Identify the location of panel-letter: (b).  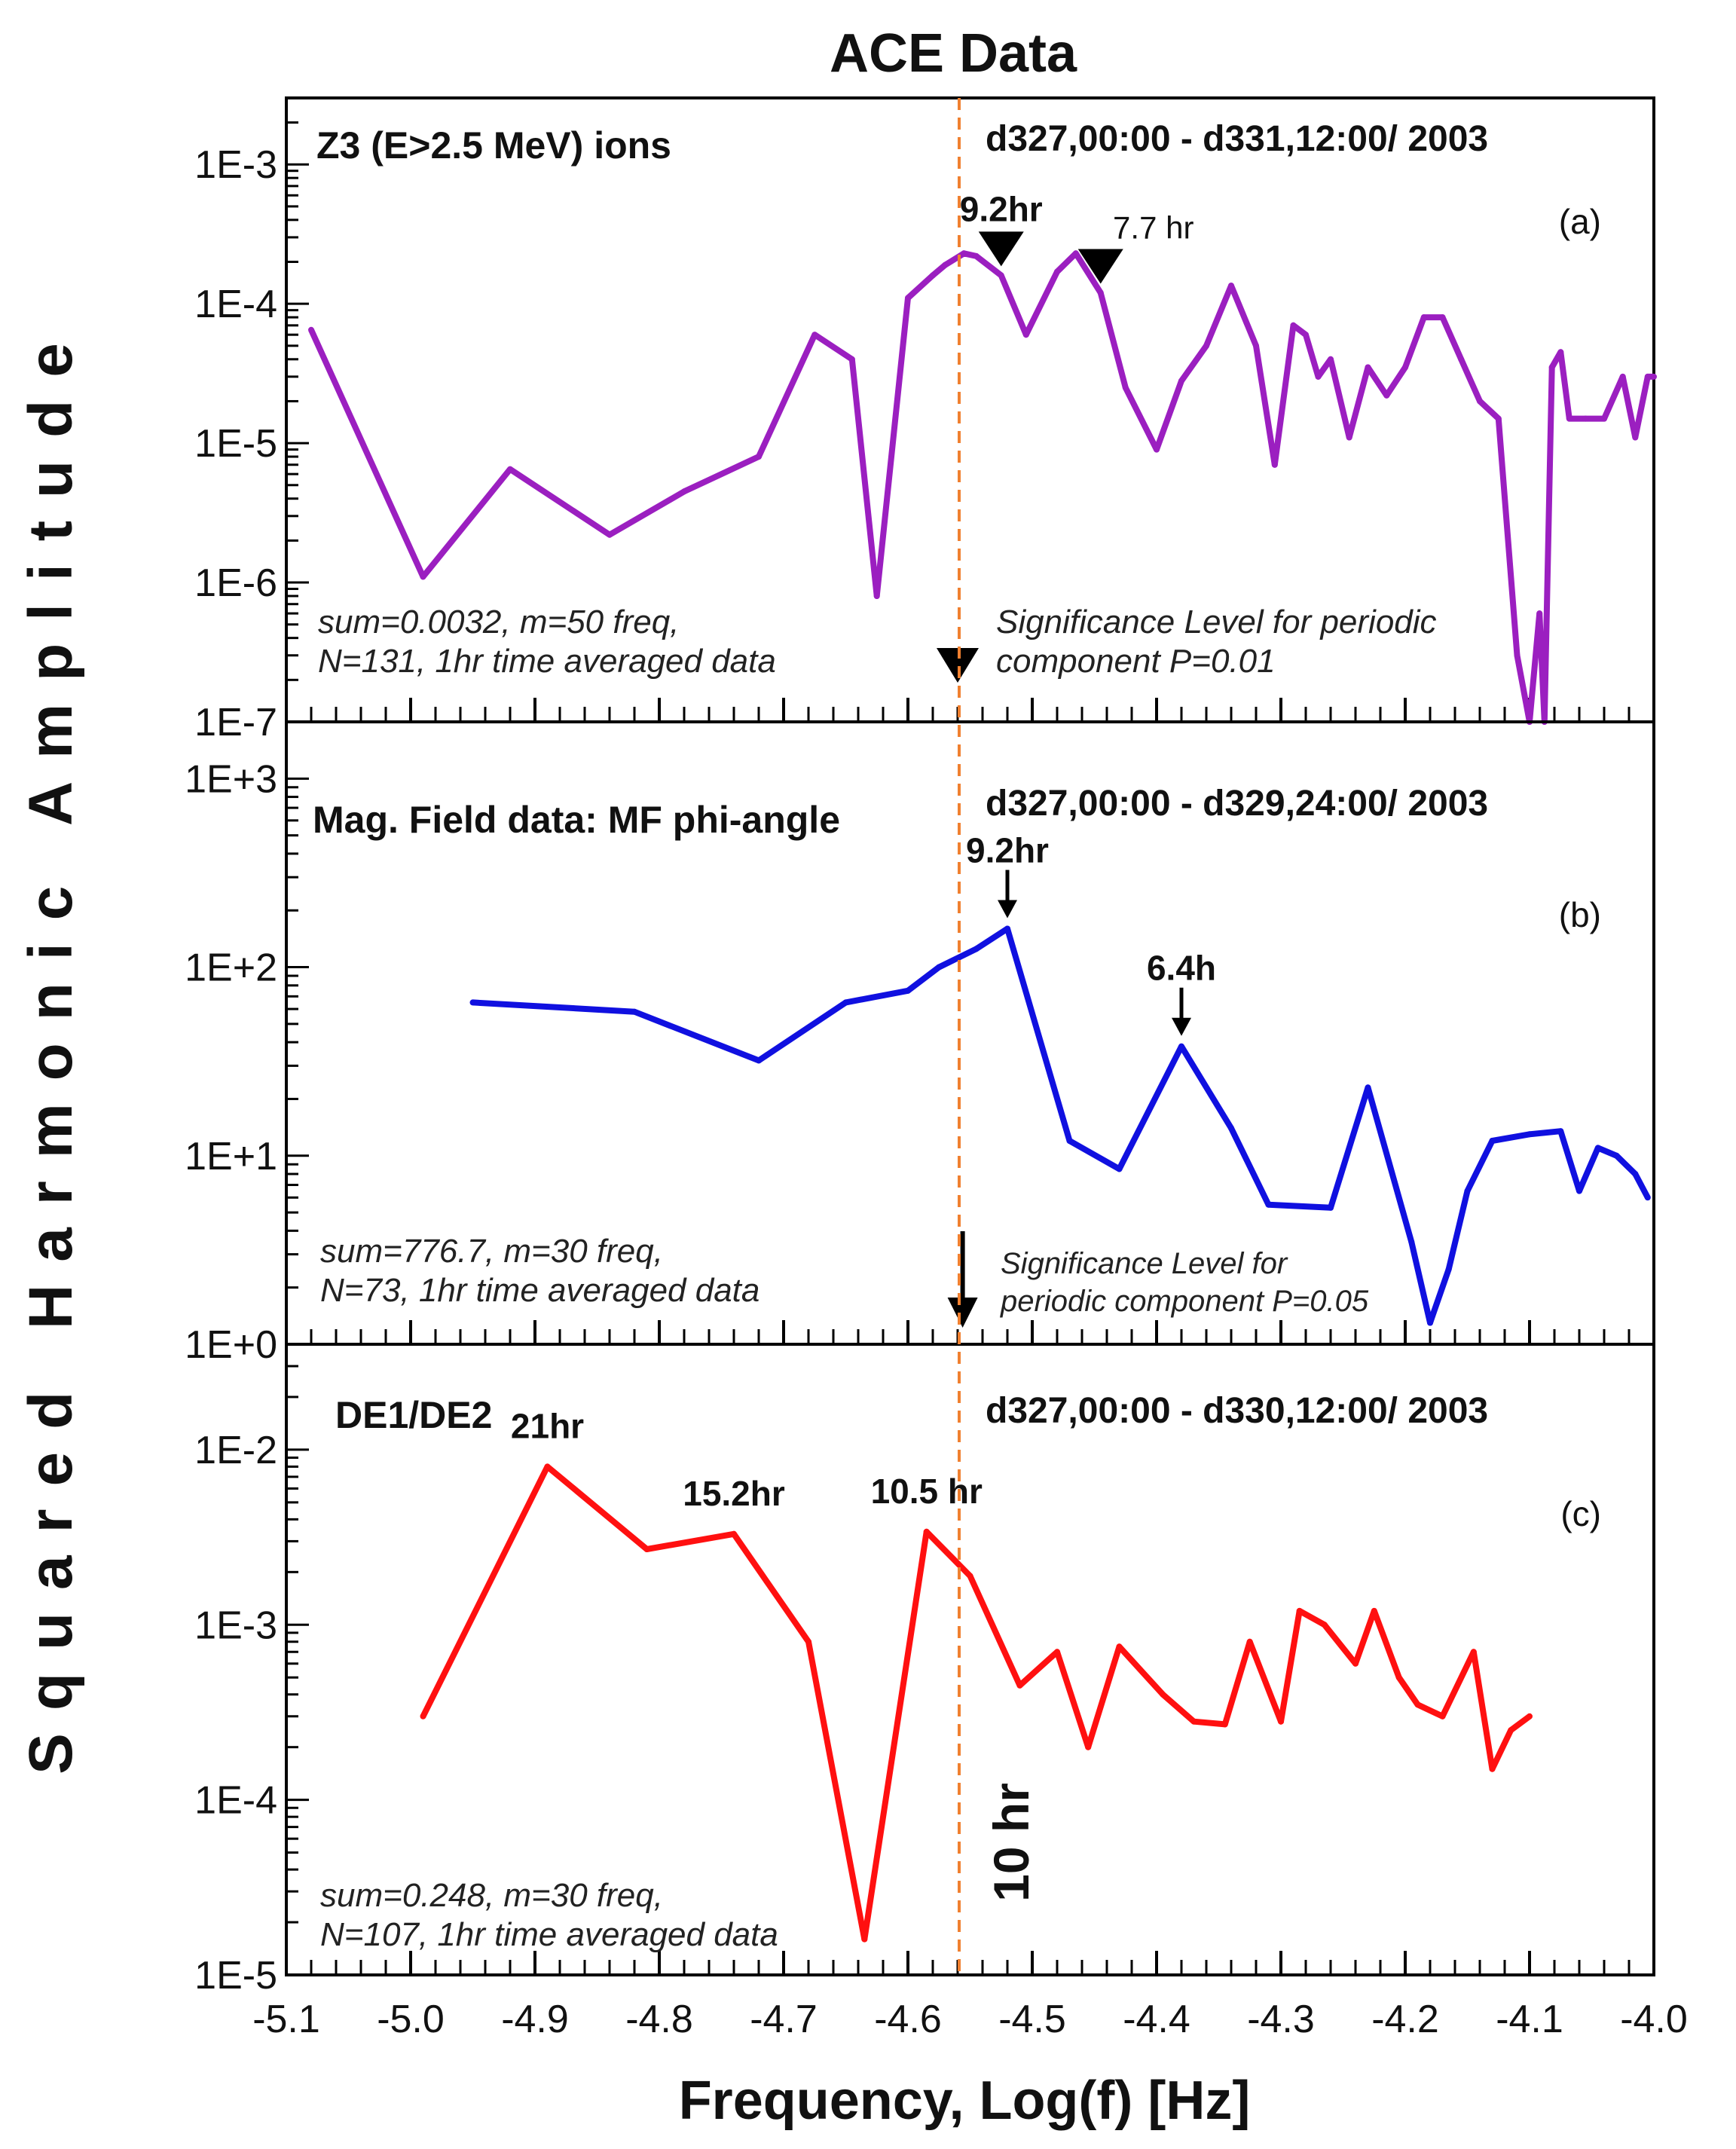
(1580, 915).